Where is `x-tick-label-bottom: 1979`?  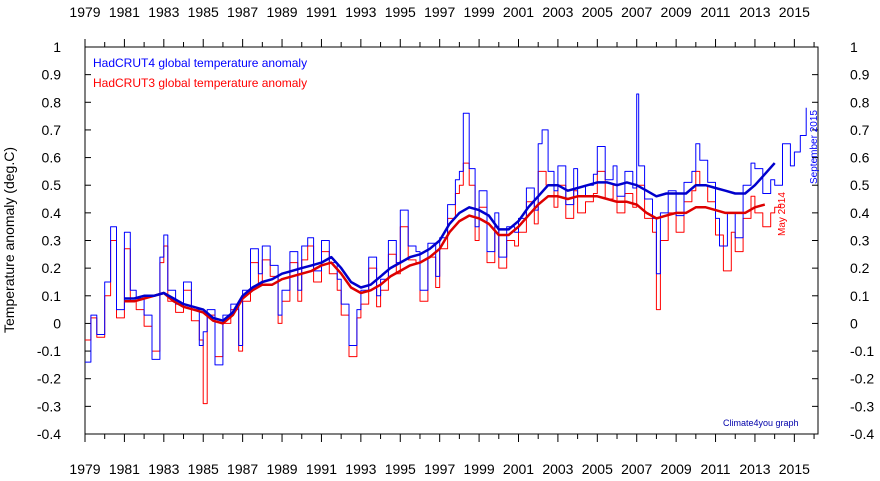
x-tick-label-bottom: 1979 is located at coordinates (84, 469).